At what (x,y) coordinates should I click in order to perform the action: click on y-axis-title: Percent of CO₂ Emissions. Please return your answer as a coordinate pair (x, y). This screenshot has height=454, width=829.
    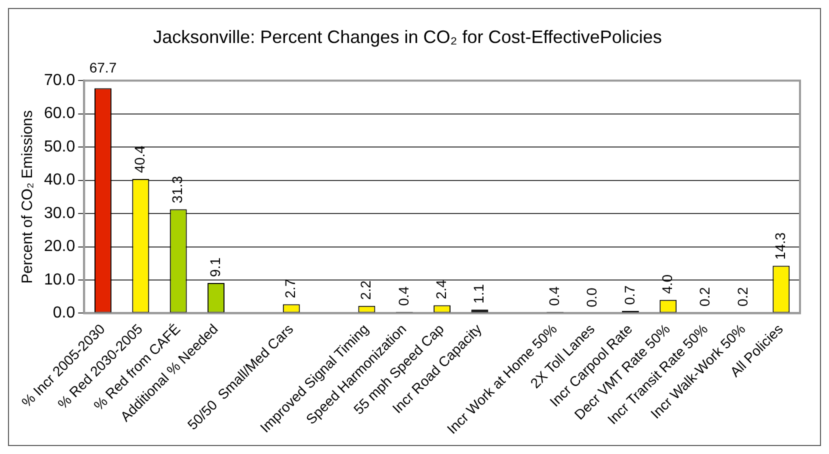
    Looking at the image, I should click on (27, 197).